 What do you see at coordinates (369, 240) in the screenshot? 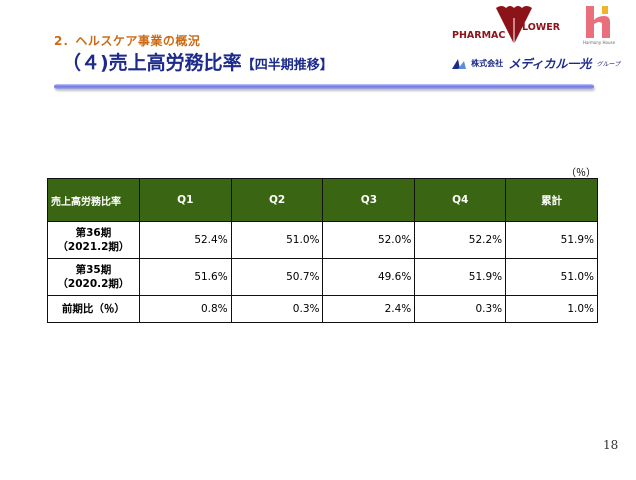
I see `table-cell: 52.0%` at bounding box center [369, 240].